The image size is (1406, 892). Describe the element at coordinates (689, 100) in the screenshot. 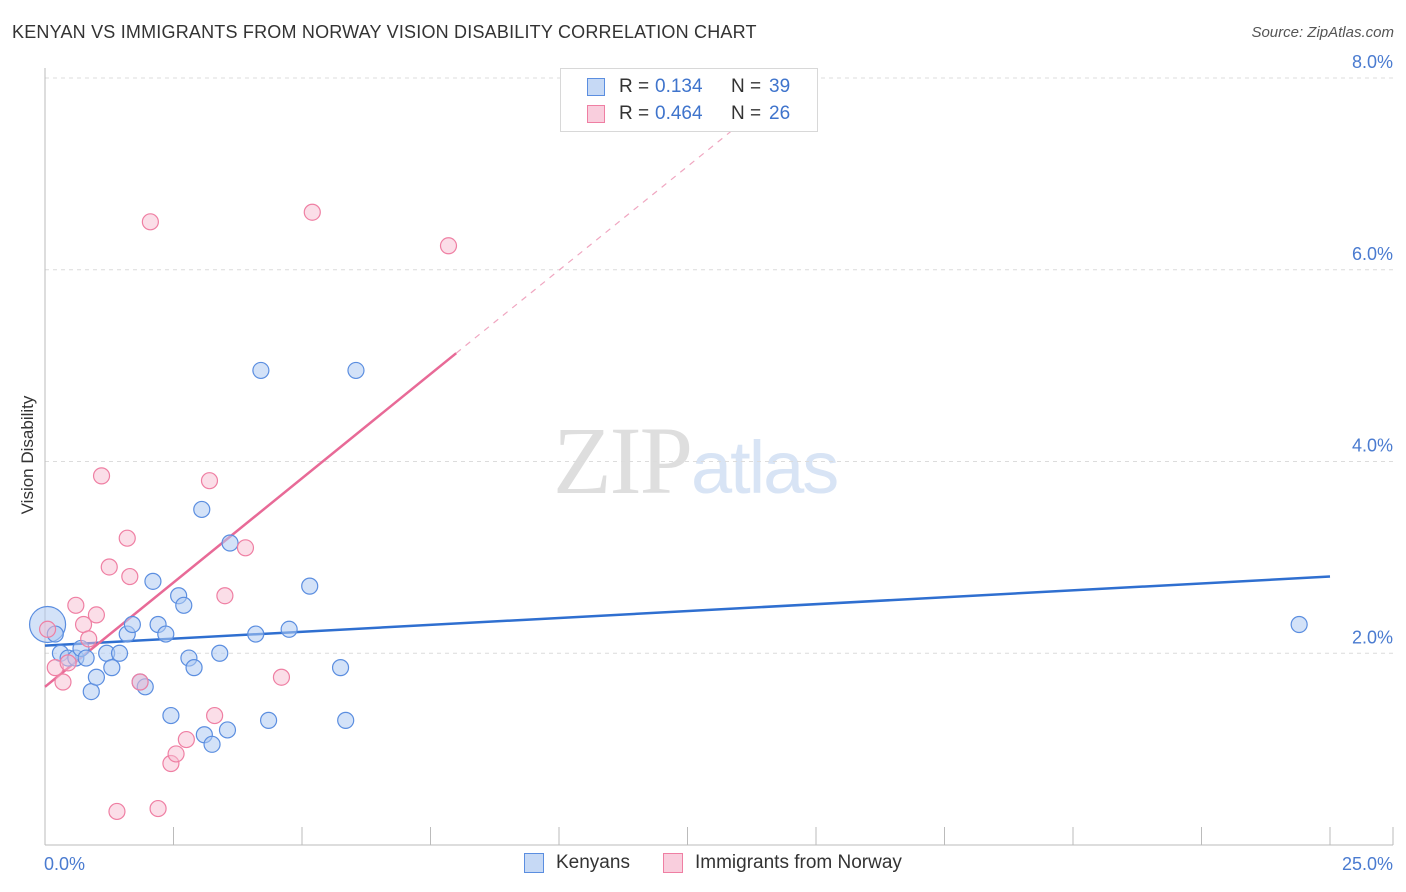

I see `legend: R = 0.134 N = 39 R = 0.464 N = 26` at that location.